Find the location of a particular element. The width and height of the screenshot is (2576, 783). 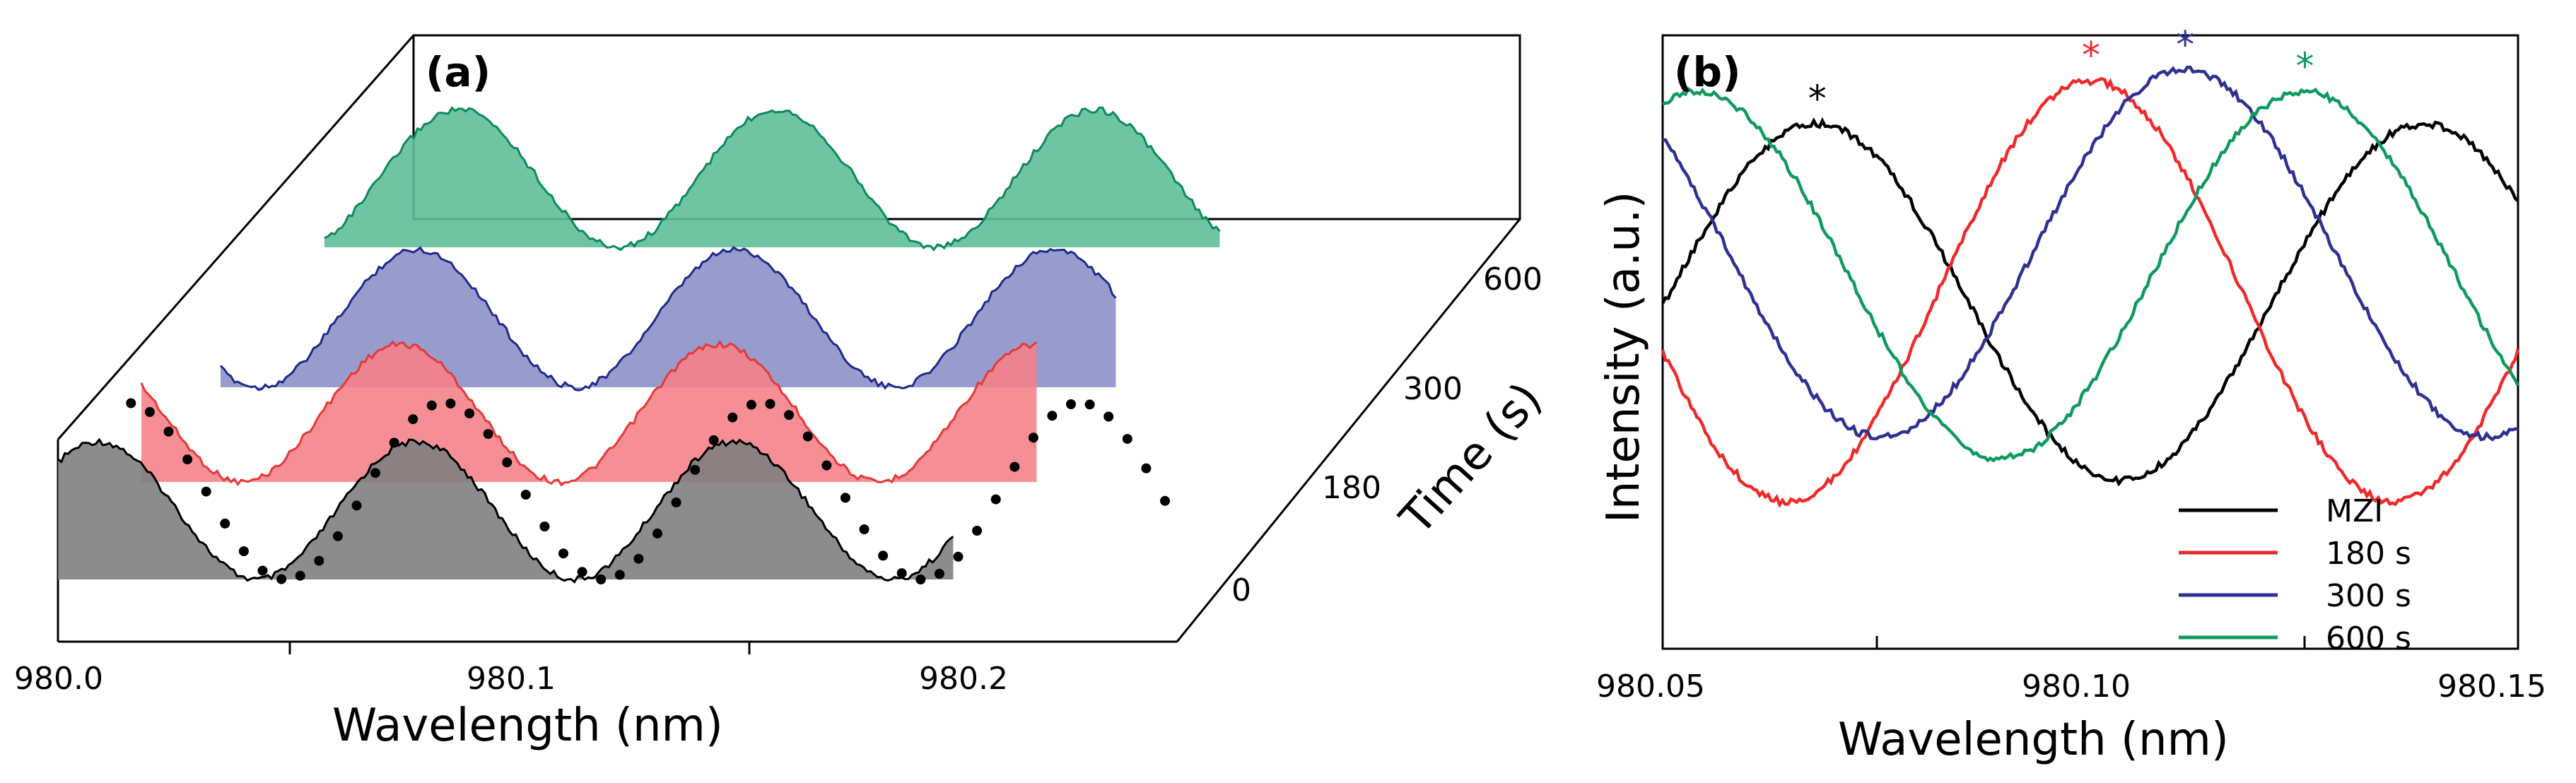

peak-marker-180s: * is located at coordinates (2091, 56).